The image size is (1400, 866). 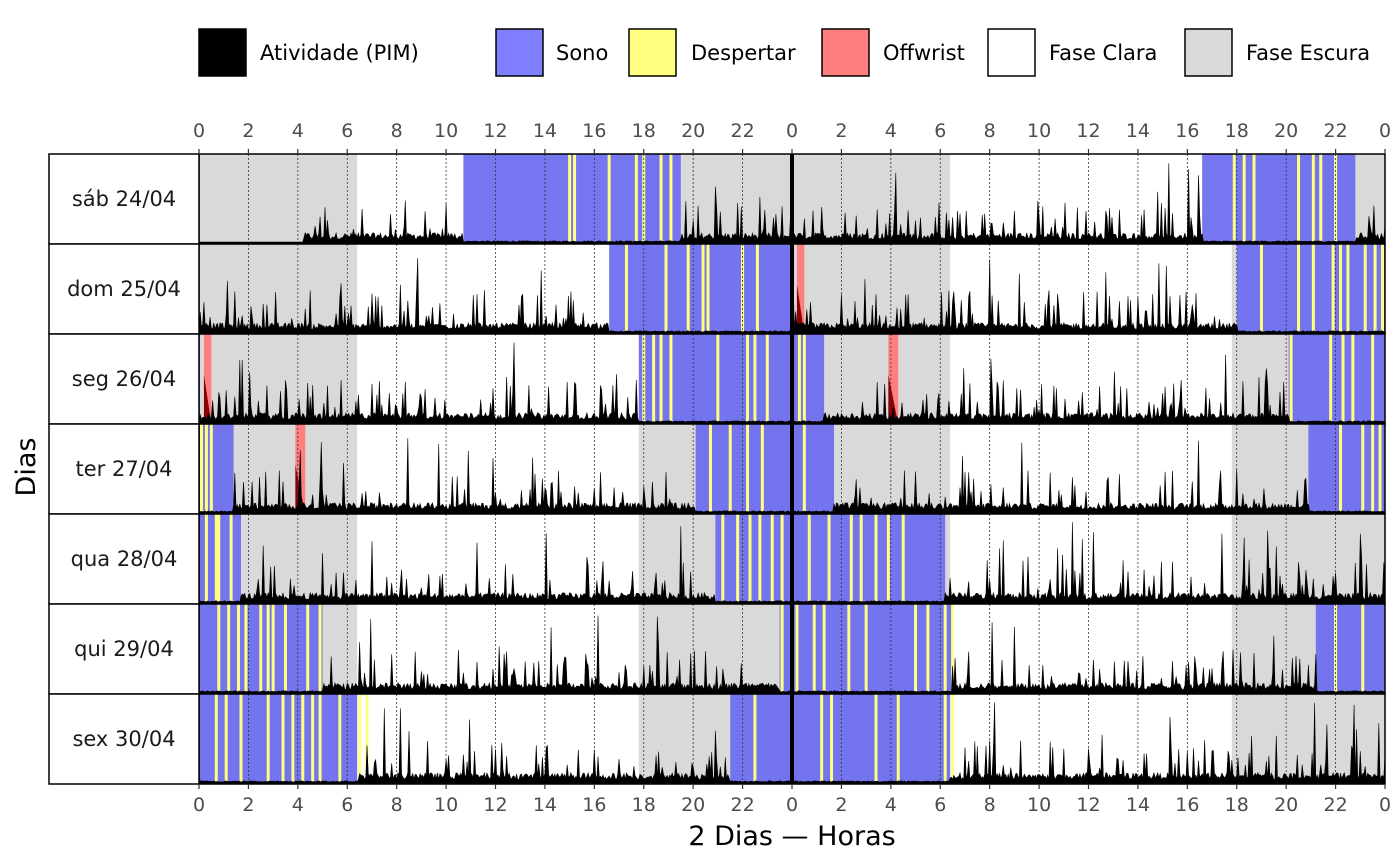 What do you see at coordinates (742, 131) in the screenshot?
I see `tick-label-top: 22` at bounding box center [742, 131].